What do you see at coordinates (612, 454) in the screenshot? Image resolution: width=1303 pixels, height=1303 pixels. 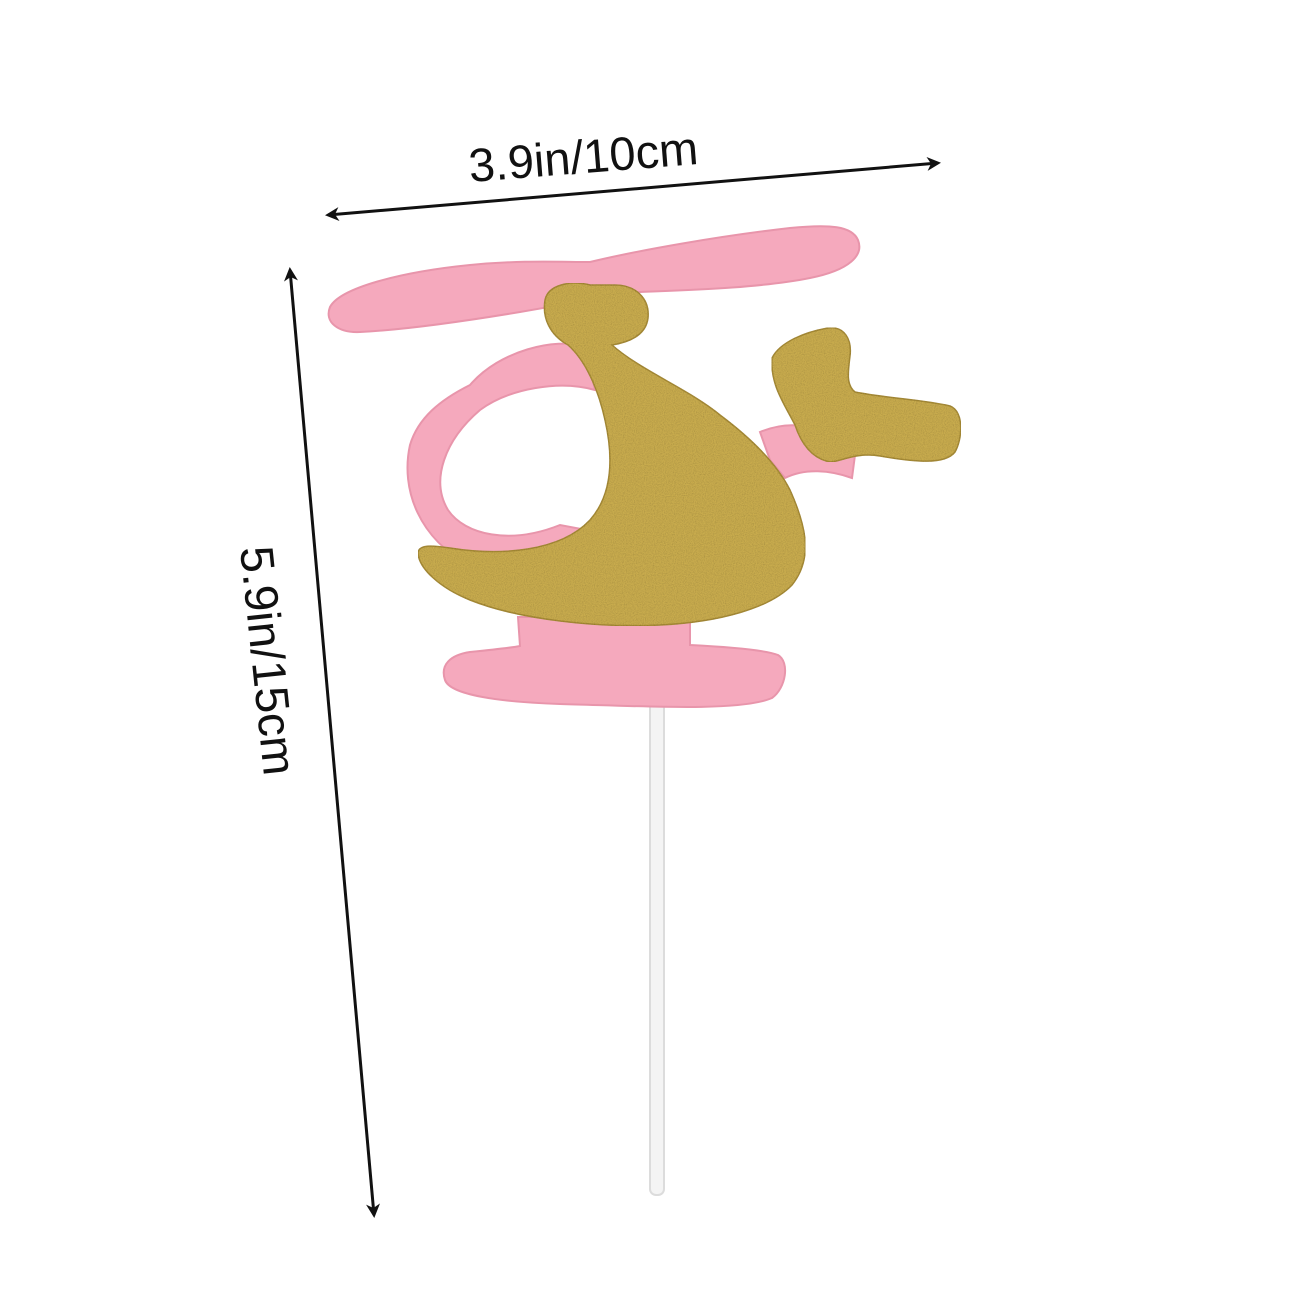 I see `helicopter-gold-body` at bounding box center [612, 454].